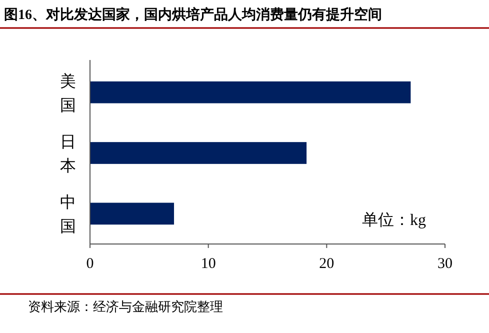 The image size is (489, 333). I want to click on x-tick-label: 30, so click(445, 264).